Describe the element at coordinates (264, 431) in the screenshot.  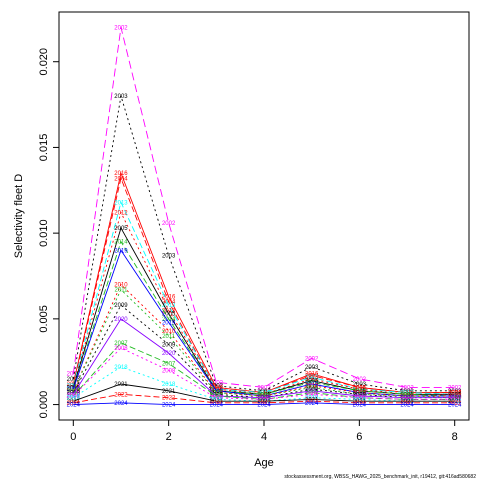
I see `x-axis: 0 2 4 6 8` at that location.